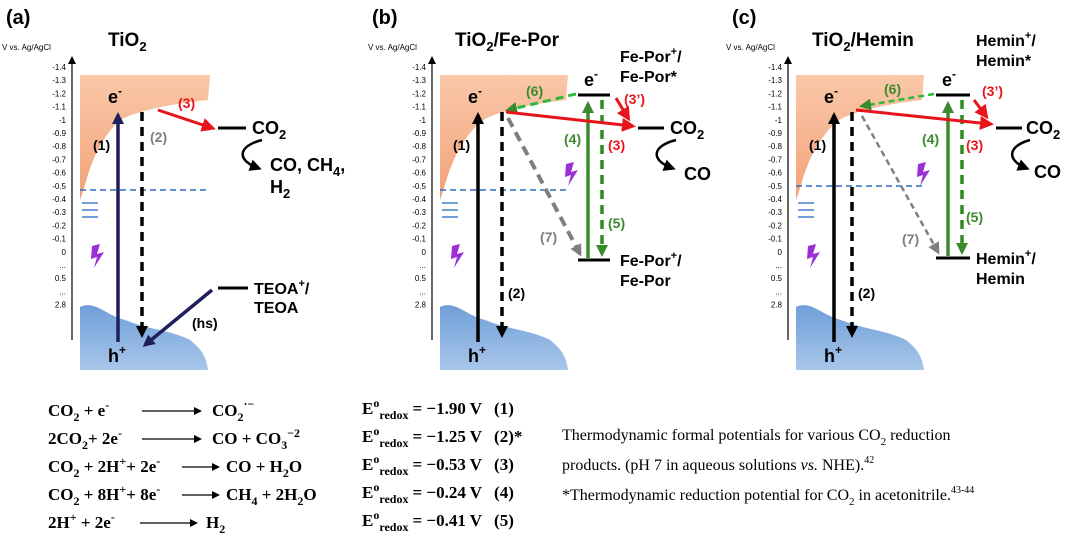  What do you see at coordinates (504, 137) in the screenshot?
I see `conduction-band-b` at bounding box center [504, 137].